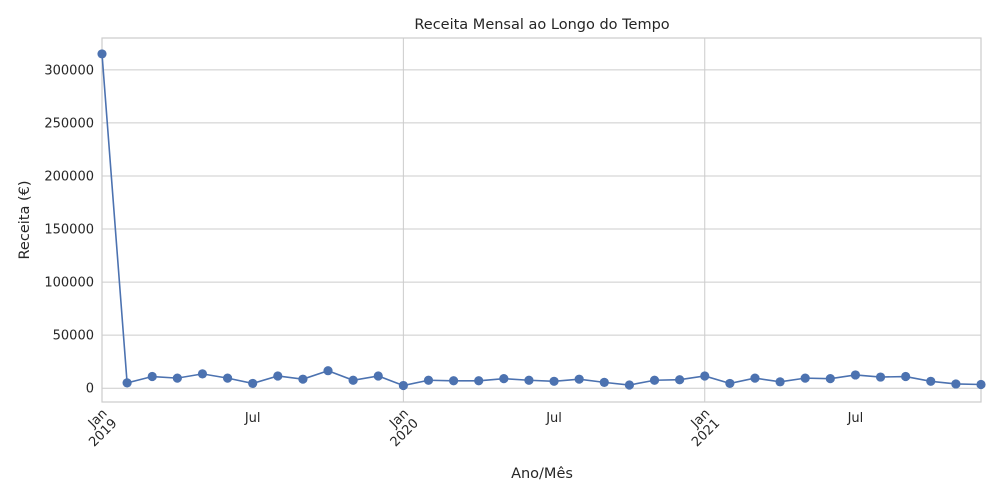  Describe the element at coordinates (69, 70) in the screenshot. I see `y-tick-label: 300000` at that location.